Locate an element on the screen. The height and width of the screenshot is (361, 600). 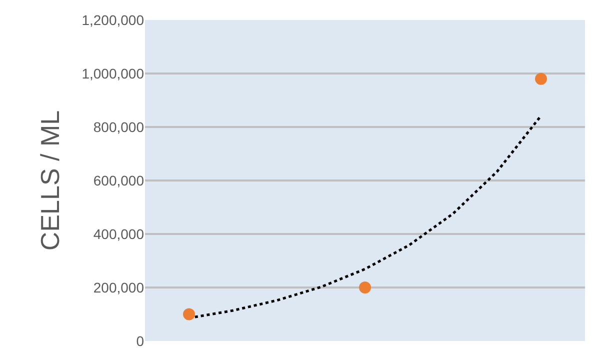
y-tick-label: 600,000 is located at coordinates (118, 180).